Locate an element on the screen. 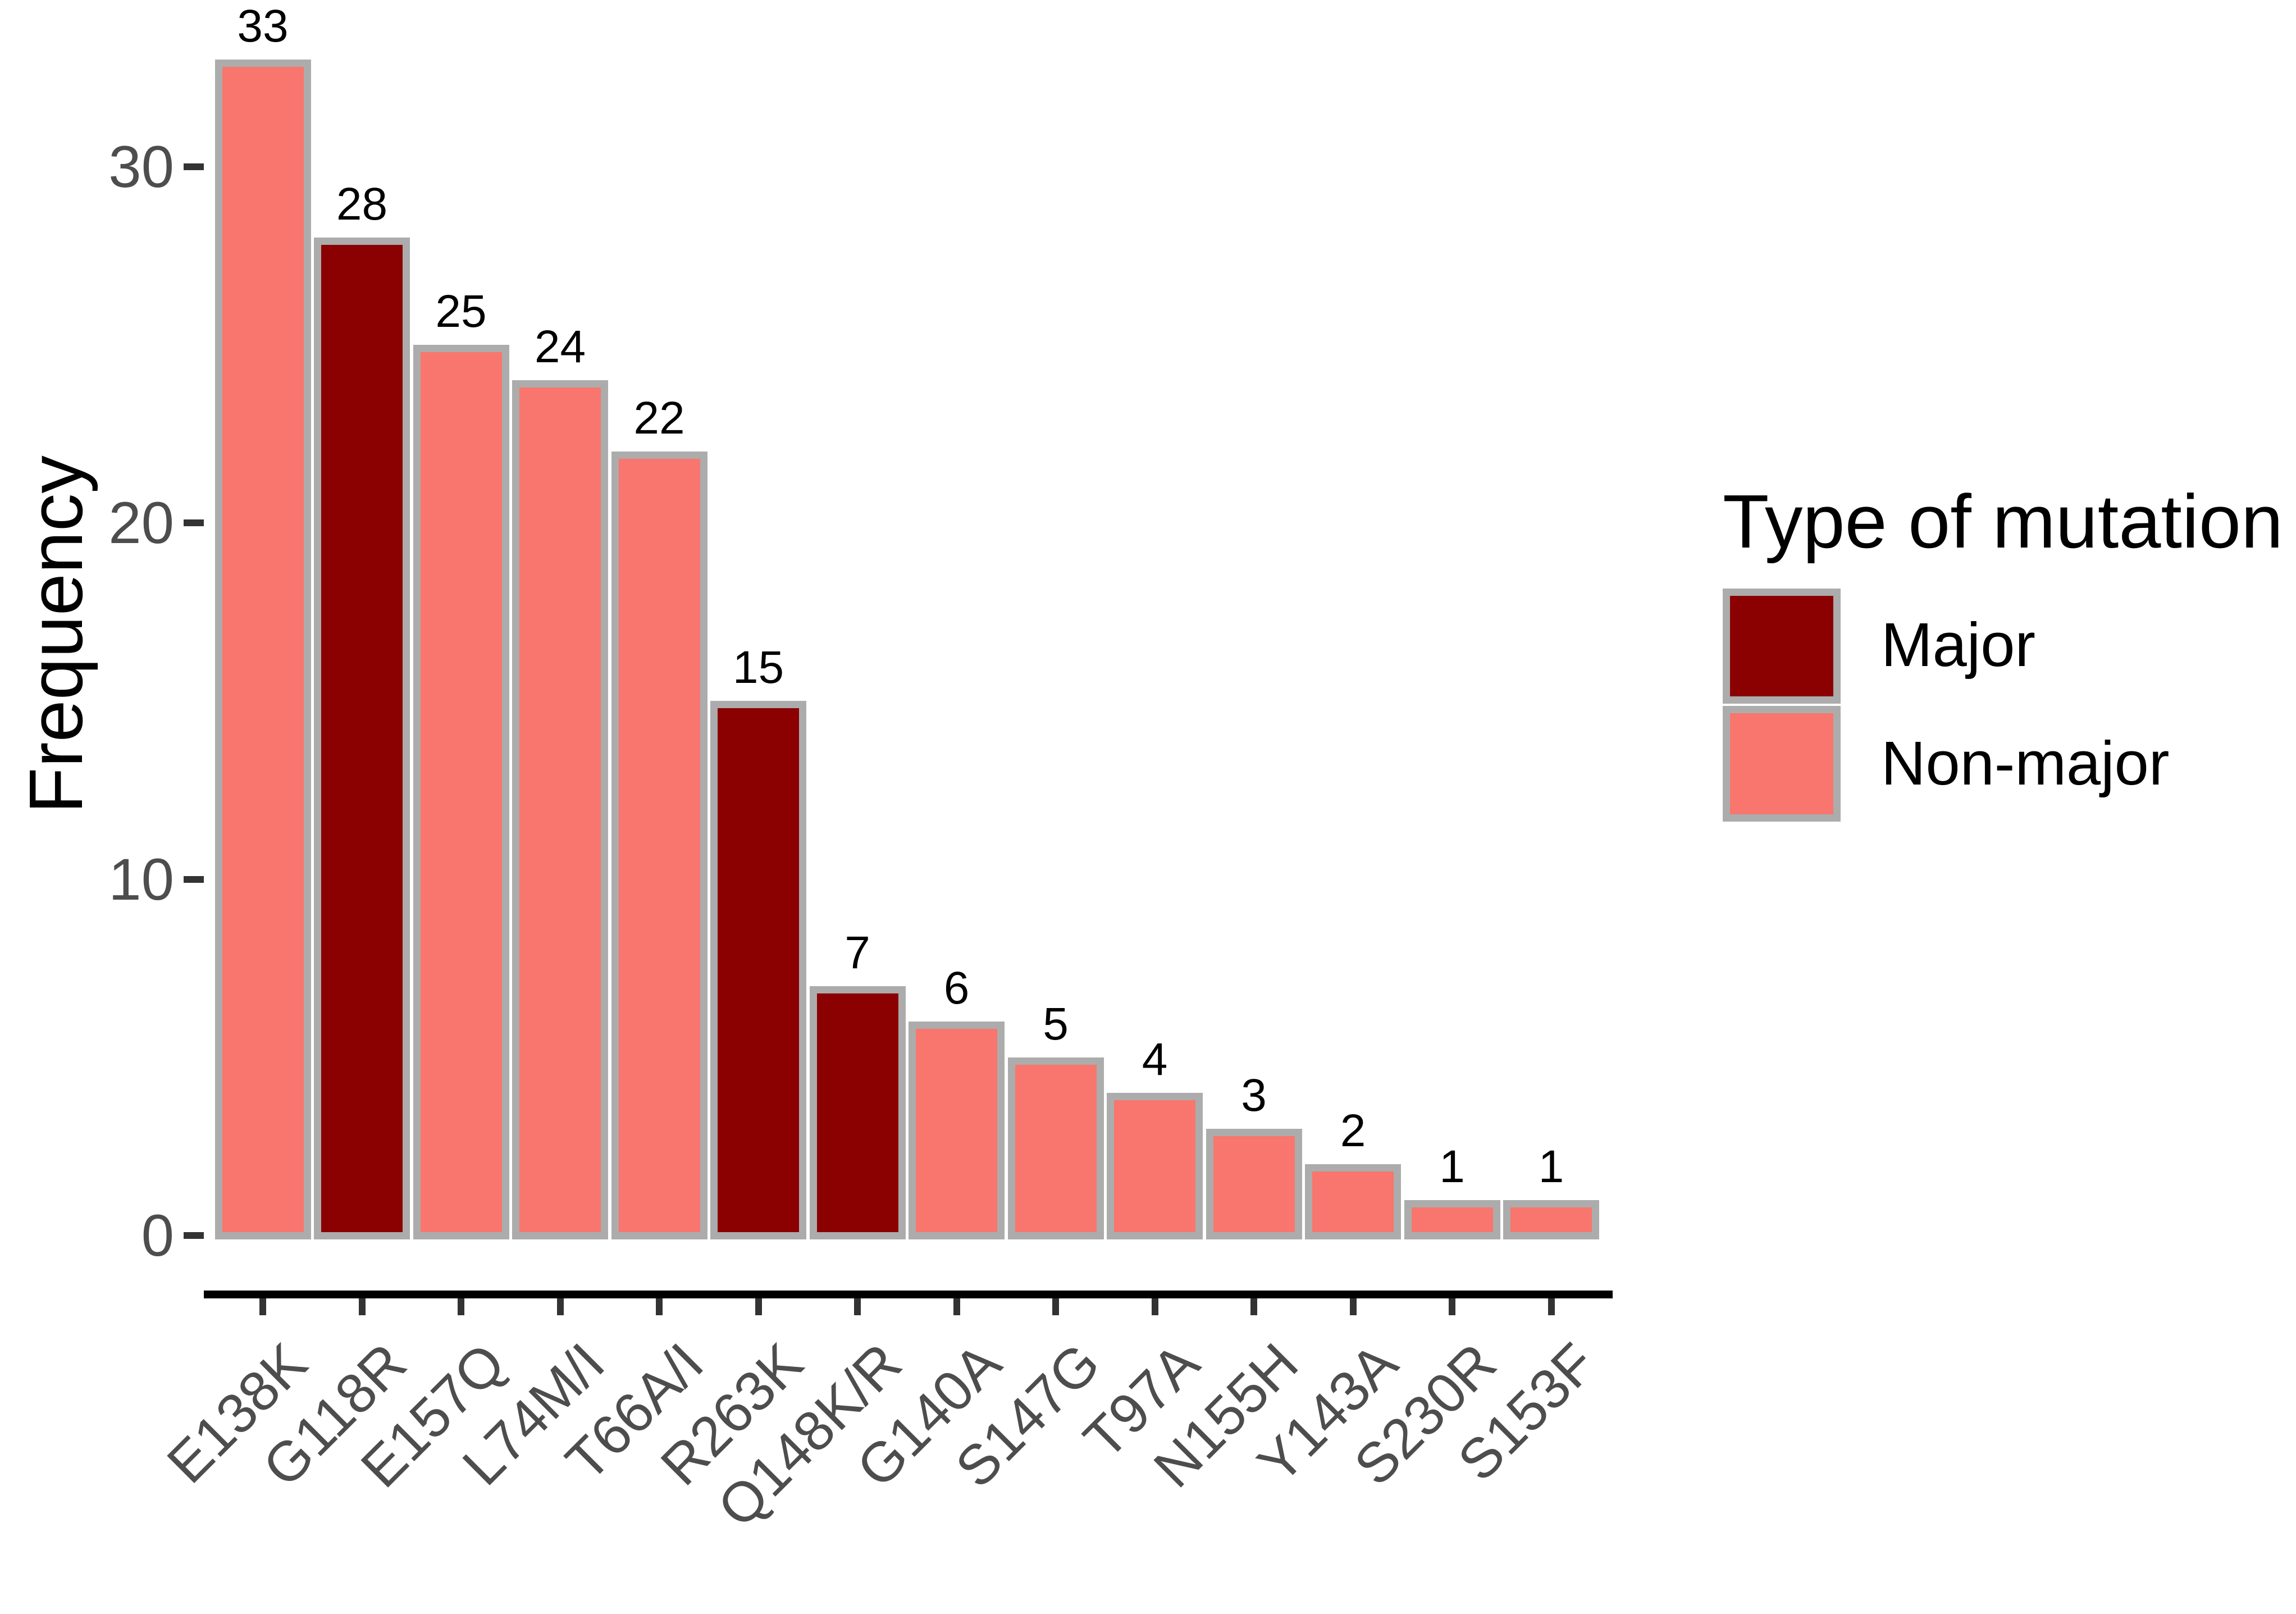 The height and width of the screenshot is (1614, 2296). legend-label-major: Major is located at coordinates (1959, 645).